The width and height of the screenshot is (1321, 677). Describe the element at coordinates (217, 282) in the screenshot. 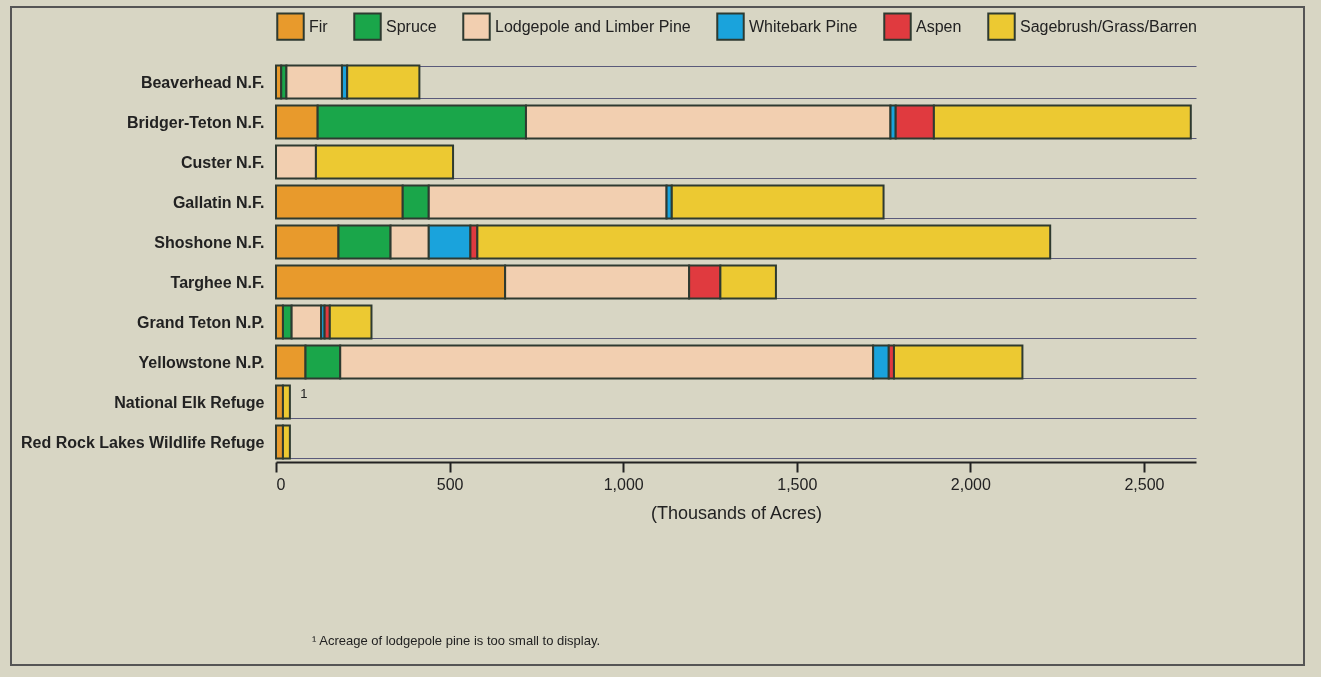

I see `y-tick-label: Targhee N.F.` at that location.